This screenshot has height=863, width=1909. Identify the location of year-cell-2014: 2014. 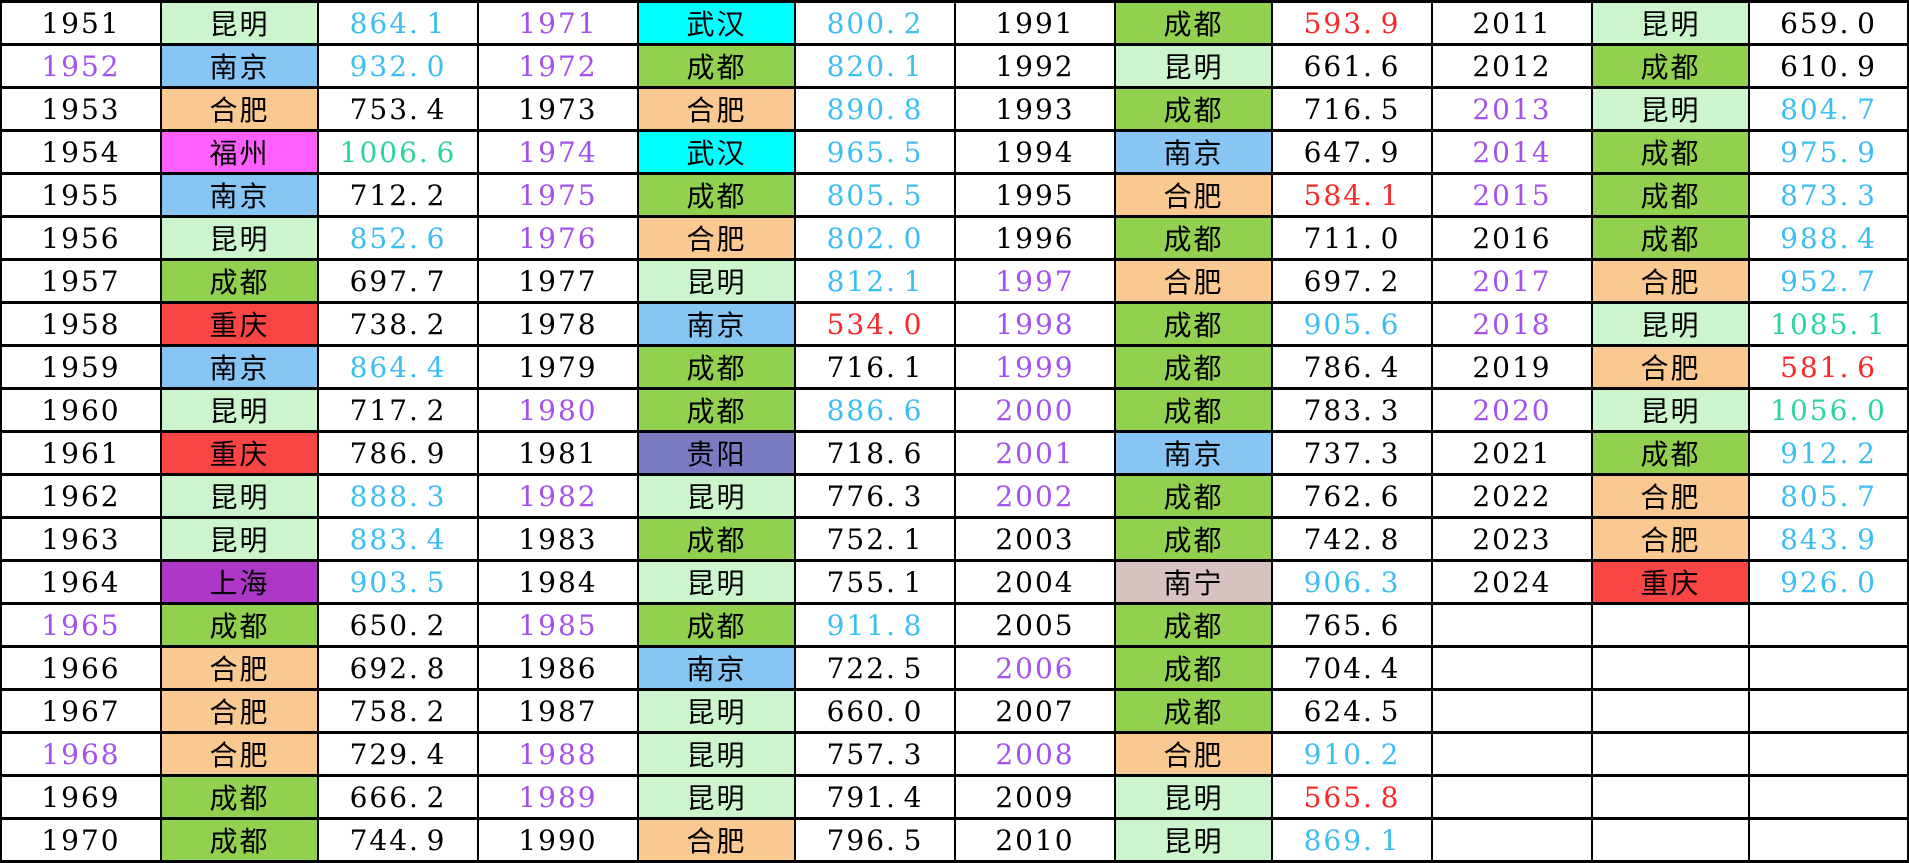
(1512, 152).